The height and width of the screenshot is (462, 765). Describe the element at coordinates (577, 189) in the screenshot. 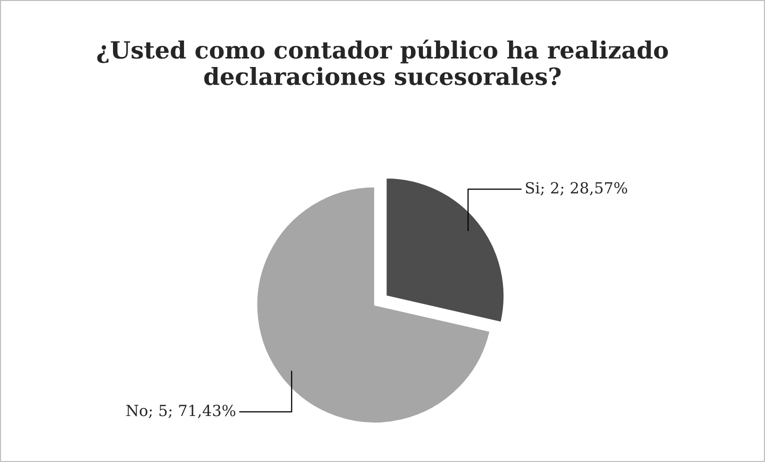

I see `slice-label: Si; 2; 28,57%` at that location.